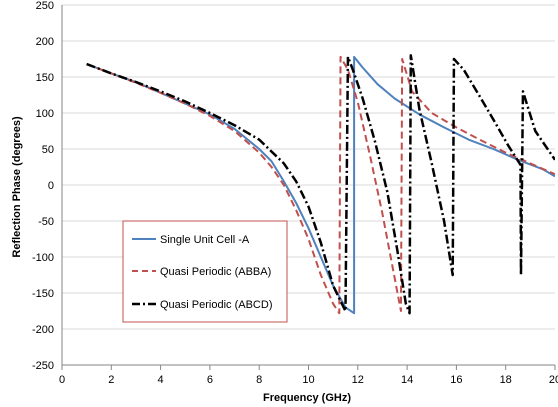 This screenshot has width=558, height=407. I want to click on x-tick-label: 0, so click(62, 380).